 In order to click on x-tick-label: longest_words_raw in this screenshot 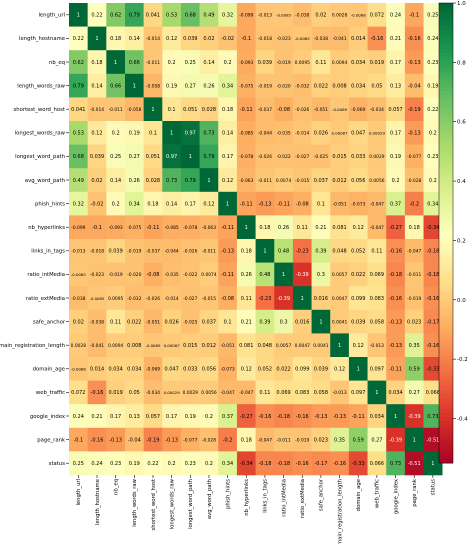, I will do `click(172, 503)`.